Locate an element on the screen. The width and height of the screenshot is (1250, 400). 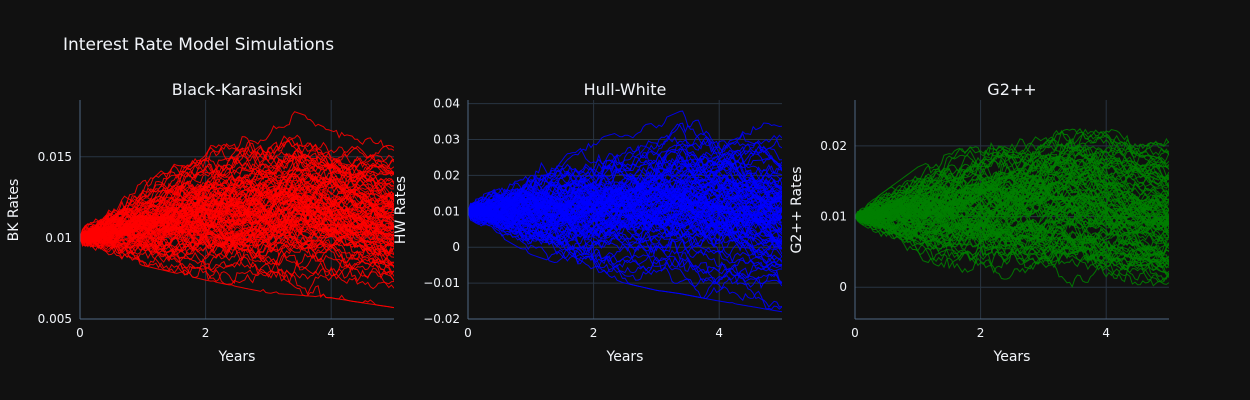
subplot-title: Black-Karasinski is located at coordinates (237, 89).